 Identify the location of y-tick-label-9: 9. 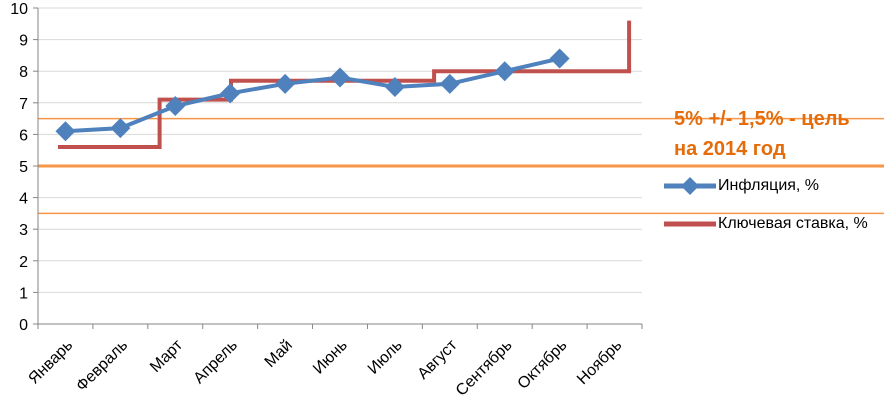
(23, 41).